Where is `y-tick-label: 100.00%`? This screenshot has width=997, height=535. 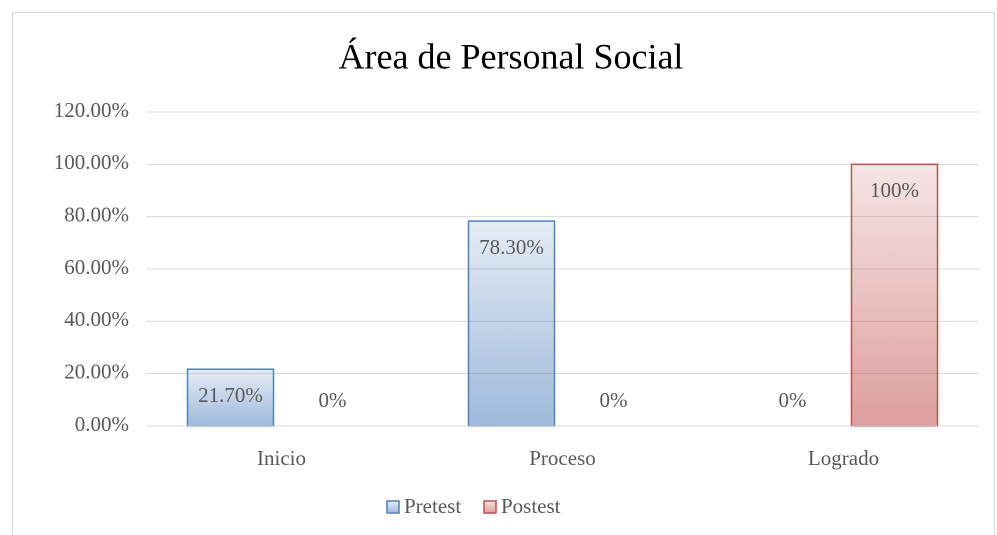 y-tick-label: 100.00% is located at coordinates (91, 162).